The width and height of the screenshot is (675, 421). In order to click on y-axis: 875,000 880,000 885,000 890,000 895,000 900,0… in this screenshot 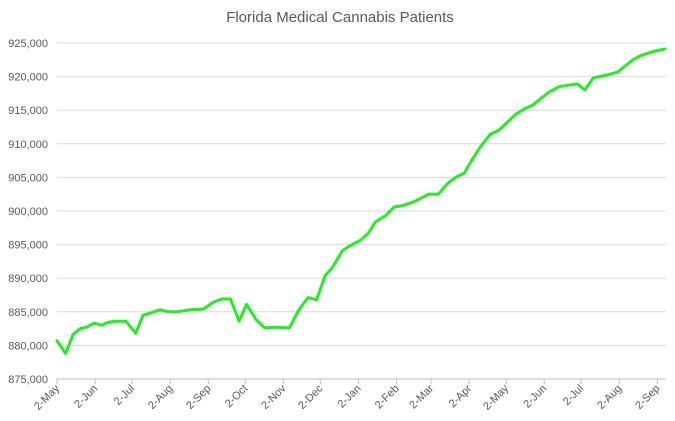, I will do `click(28, 212)`.